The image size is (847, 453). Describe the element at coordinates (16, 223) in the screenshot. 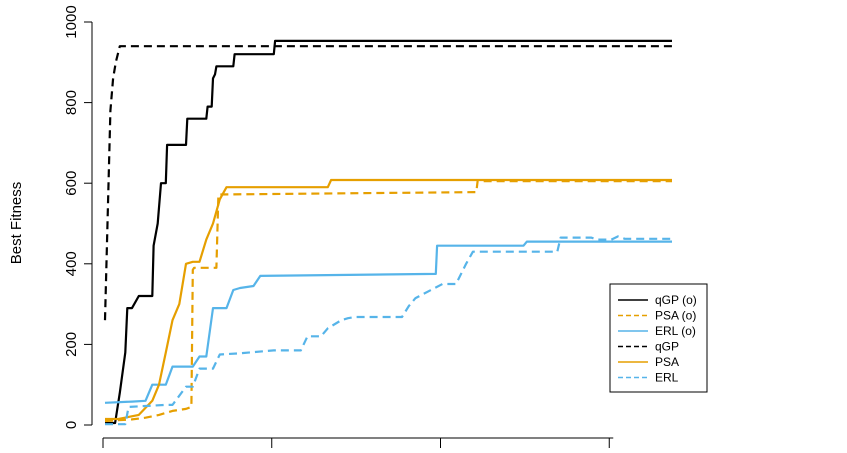

I see `y-axis-title: Best Fitness` at that location.